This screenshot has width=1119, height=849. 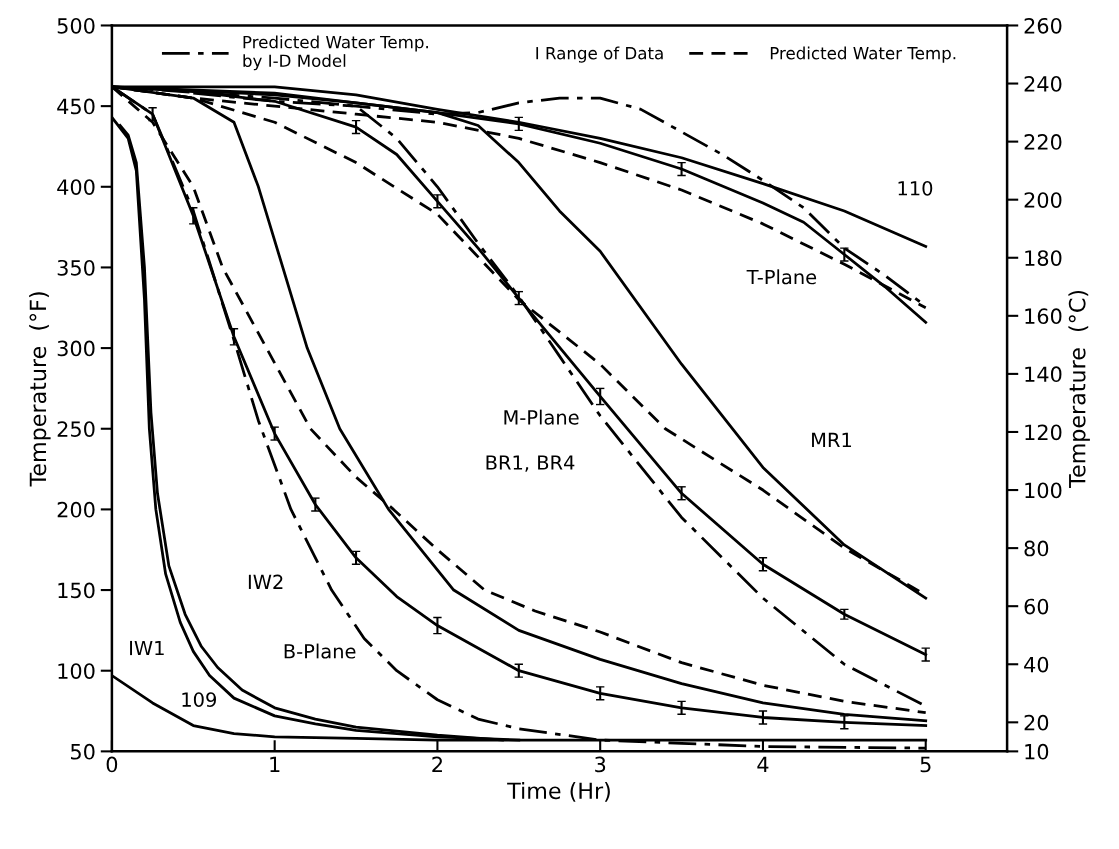 What do you see at coordinates (1043, 200) in the screenshot?
I see `y2-tick-label: 200` at bounding box center [1043, 200].